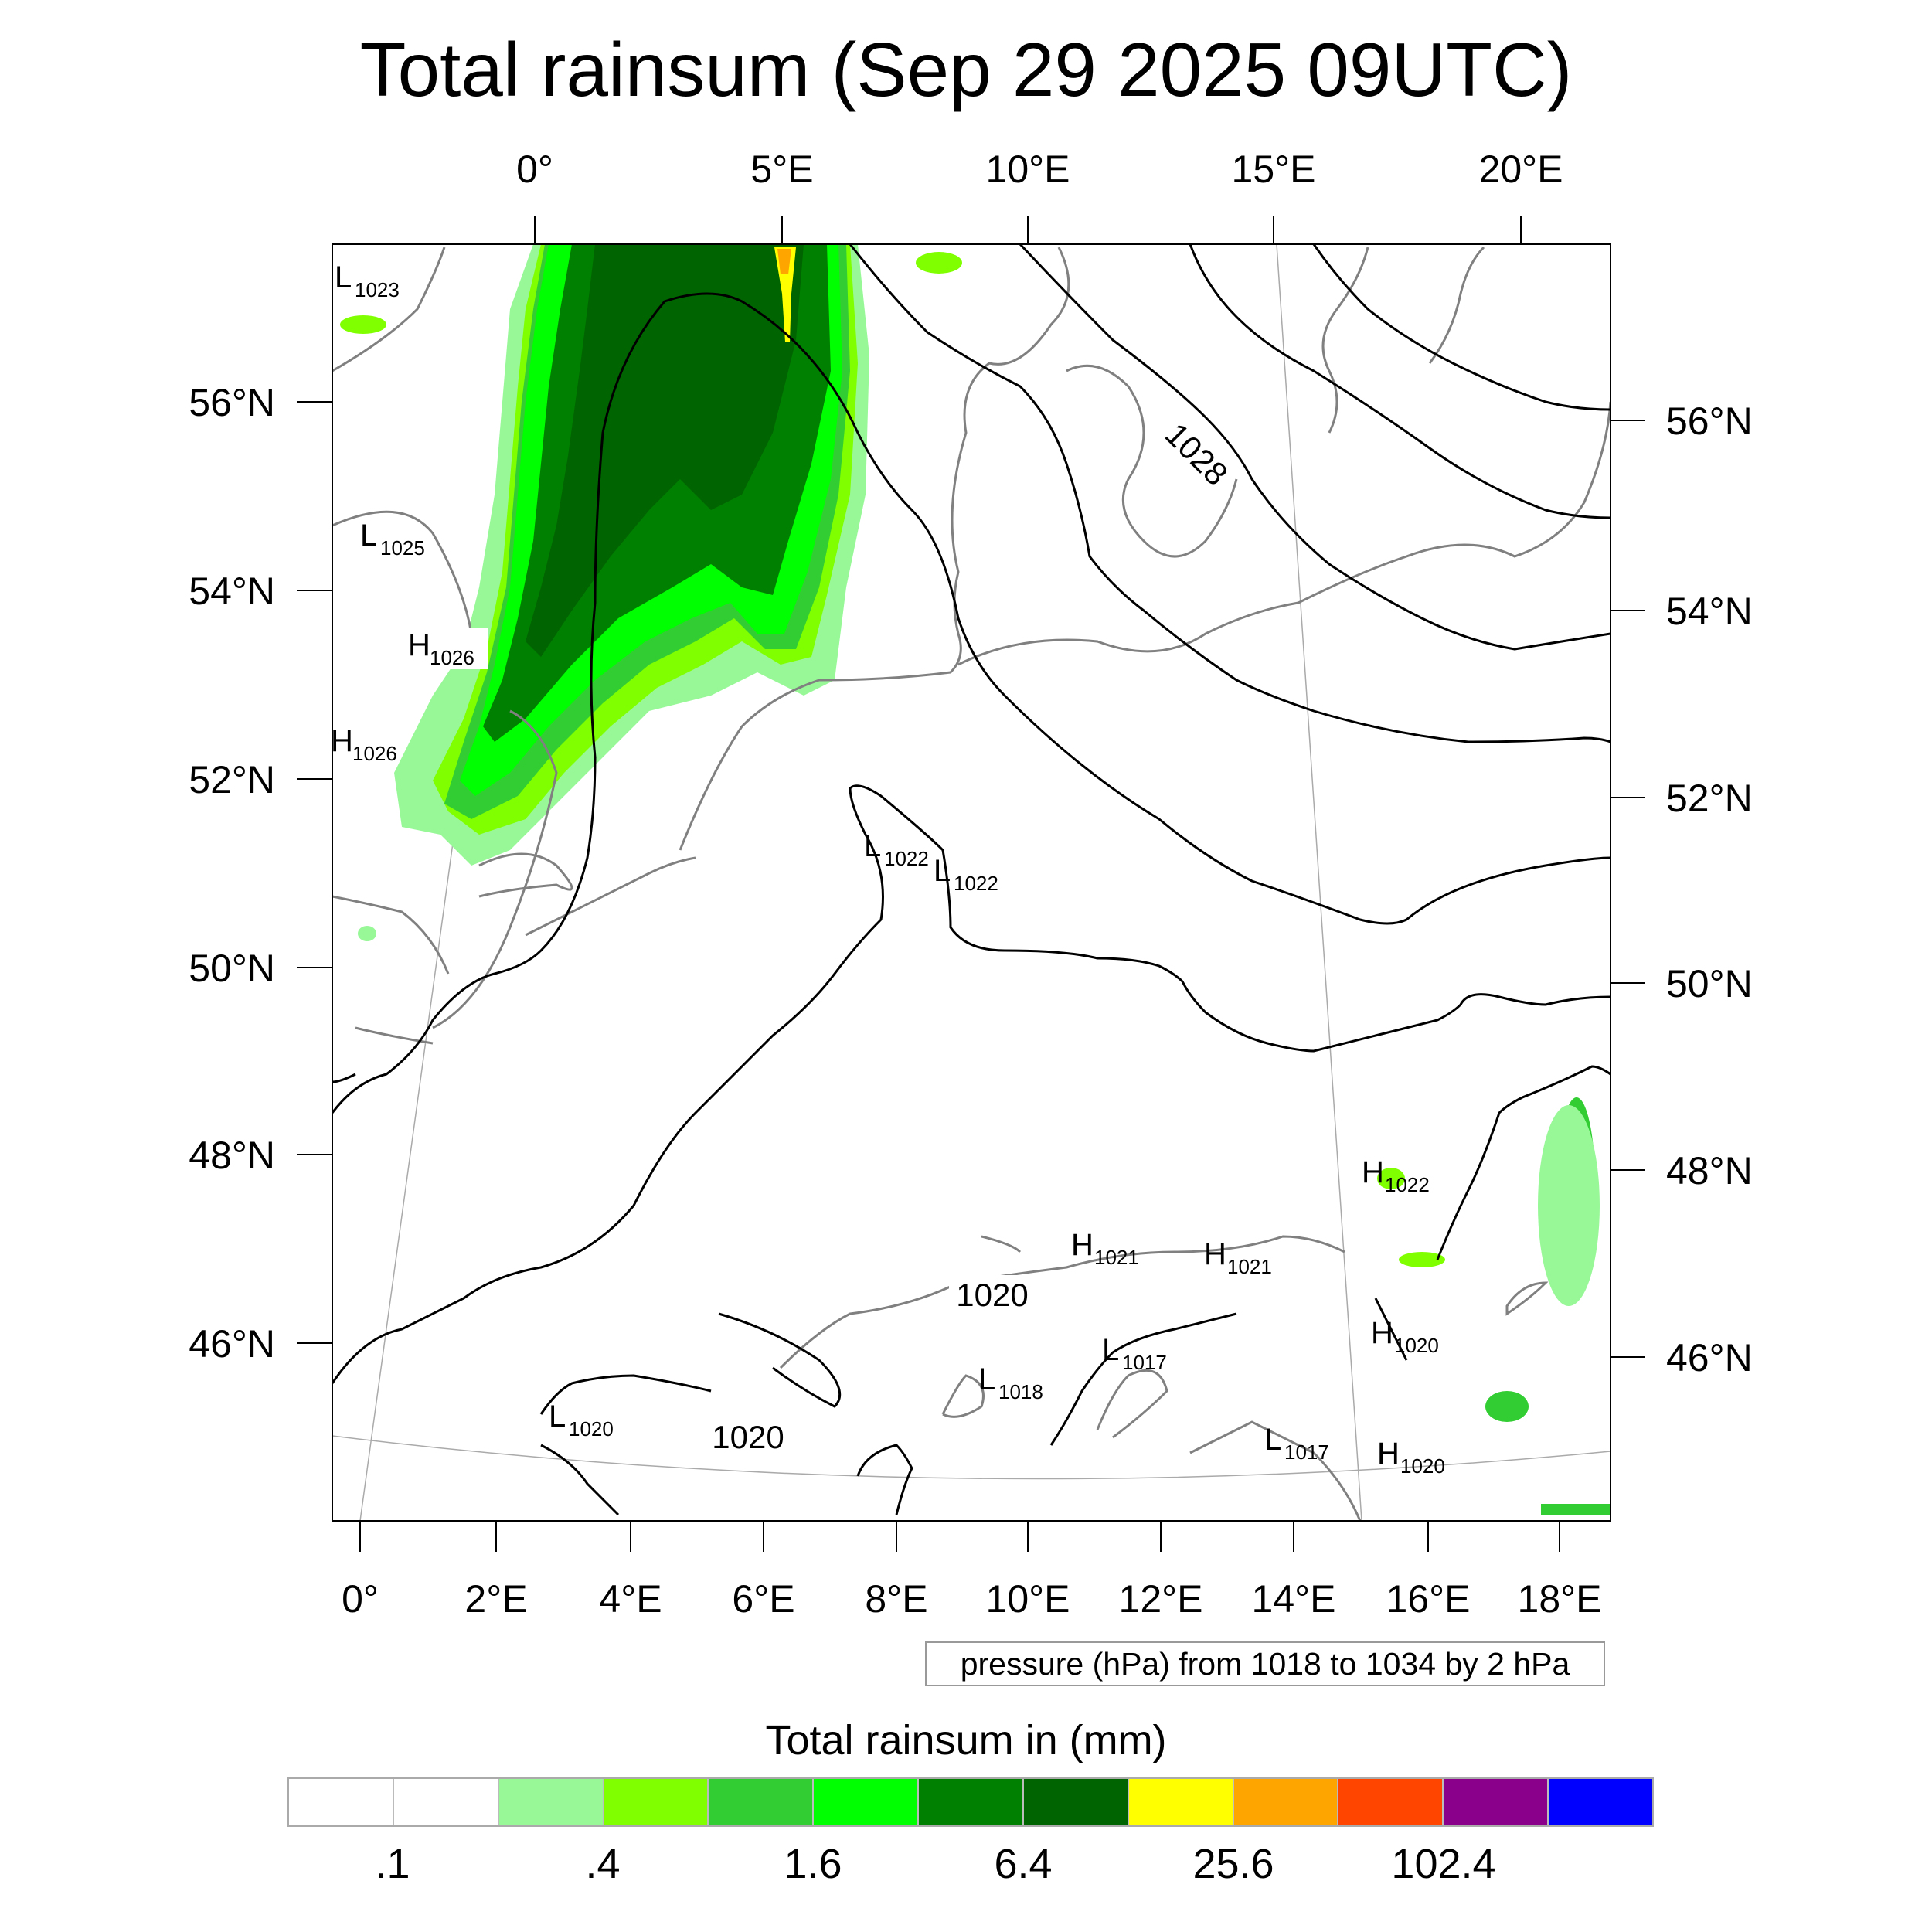  I want to click on pressure-center: H 1020, so click(1411, 1458).